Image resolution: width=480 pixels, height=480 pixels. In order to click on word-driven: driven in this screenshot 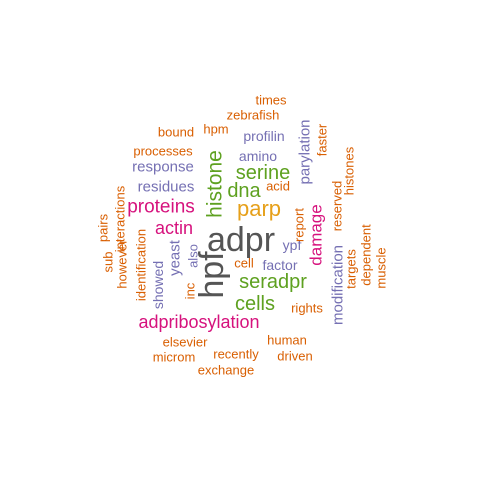, I will do `click(295, 356)`.